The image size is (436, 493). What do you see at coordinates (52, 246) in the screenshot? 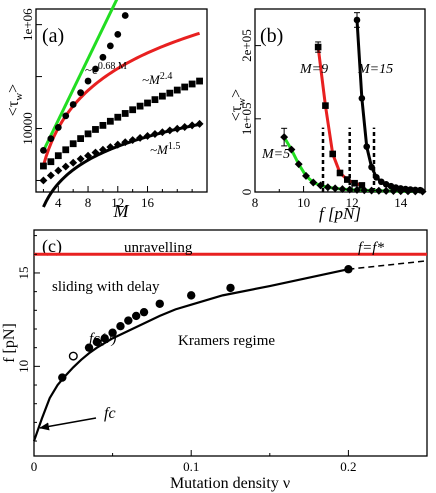
I see `panel-c-label: (c)` at bounding box center [52, 246].